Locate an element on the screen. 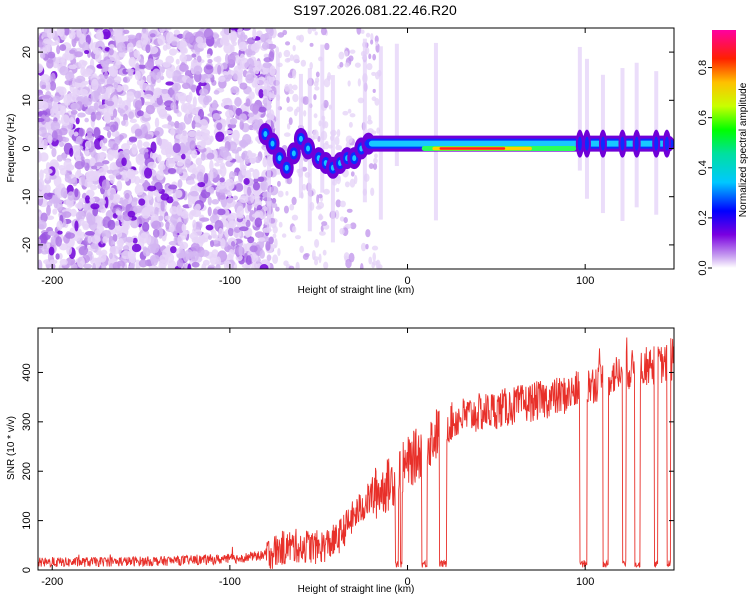 This screenshot has width=750, height=600. spectrogram-signal-peak is located at coordinates (308, 148).